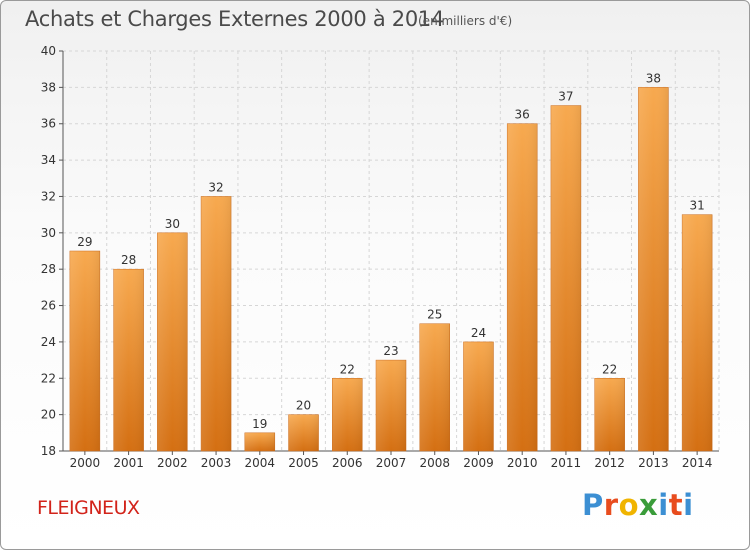  Describe the element at coordinates (48, 342) in the screenshot. I see `y-tick-label: 24` at that location.